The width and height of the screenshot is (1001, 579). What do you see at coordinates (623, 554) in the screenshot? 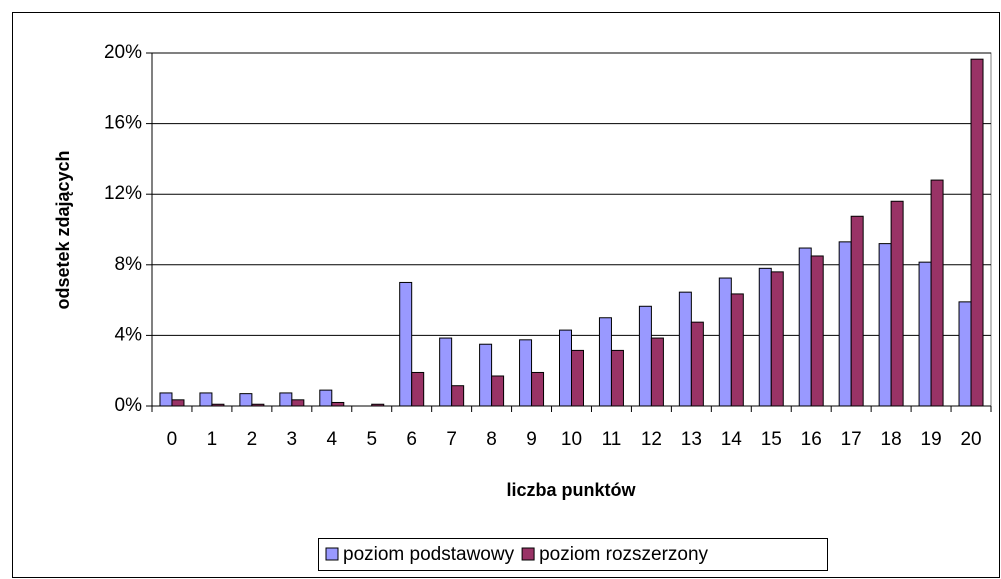
I see `legend-label: poziom rozszerzony` at bounding box center [623, 554].